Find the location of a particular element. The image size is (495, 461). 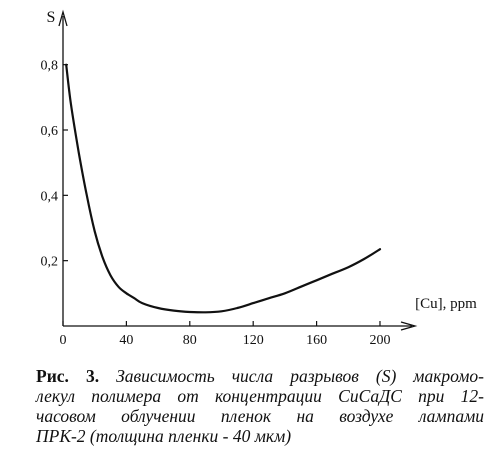

x-tick-label: 40 is located at coordinates (126, 340).